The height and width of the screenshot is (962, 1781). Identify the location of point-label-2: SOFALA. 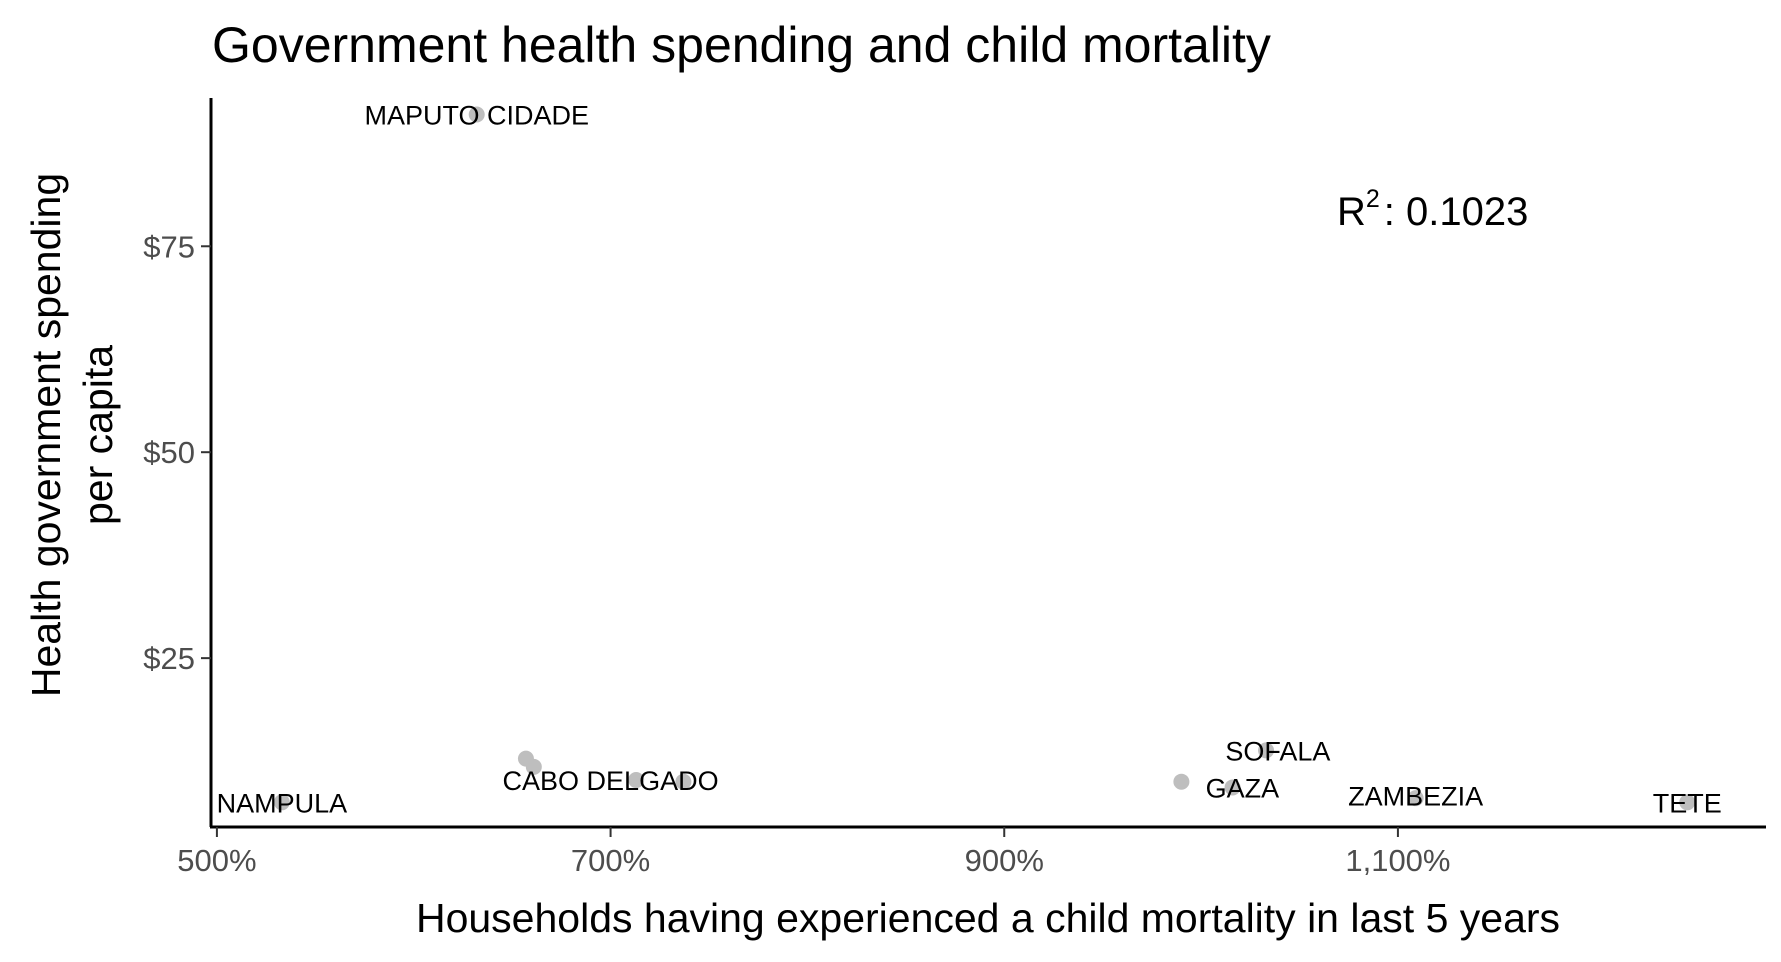
(1277, 751).